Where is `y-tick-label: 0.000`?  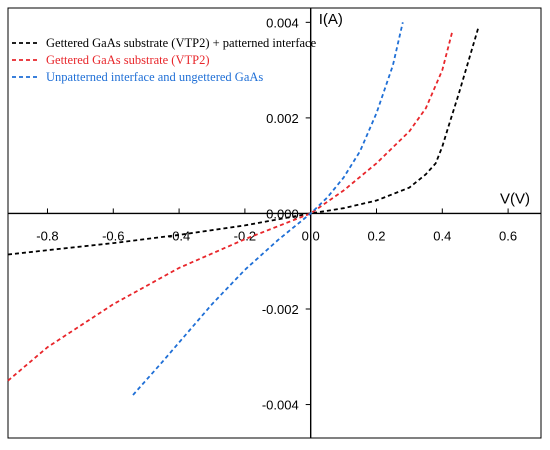 y-tick-label: 0.000 is located at coordinates (282, 213).